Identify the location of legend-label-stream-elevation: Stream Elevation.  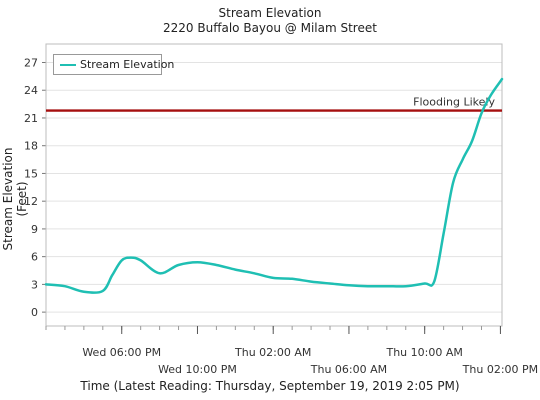
(127, 64).